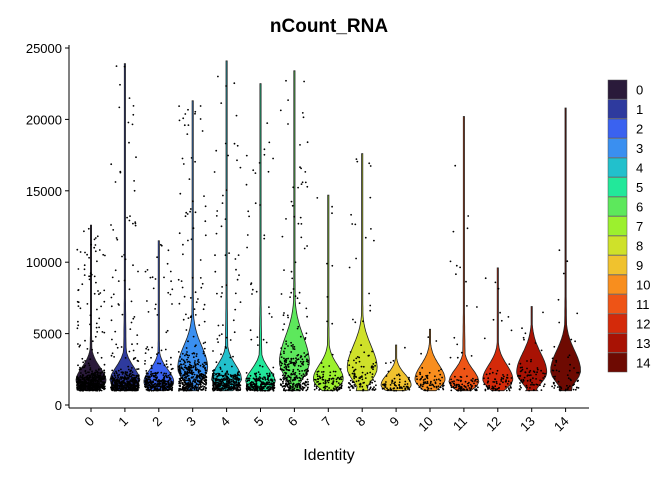 The width and height of the screenshot is (672, 480). What do you see at coordinates (225, 422) in the screenshot?
I see `x-tick-label: 4` at bounding box center [225, 422].